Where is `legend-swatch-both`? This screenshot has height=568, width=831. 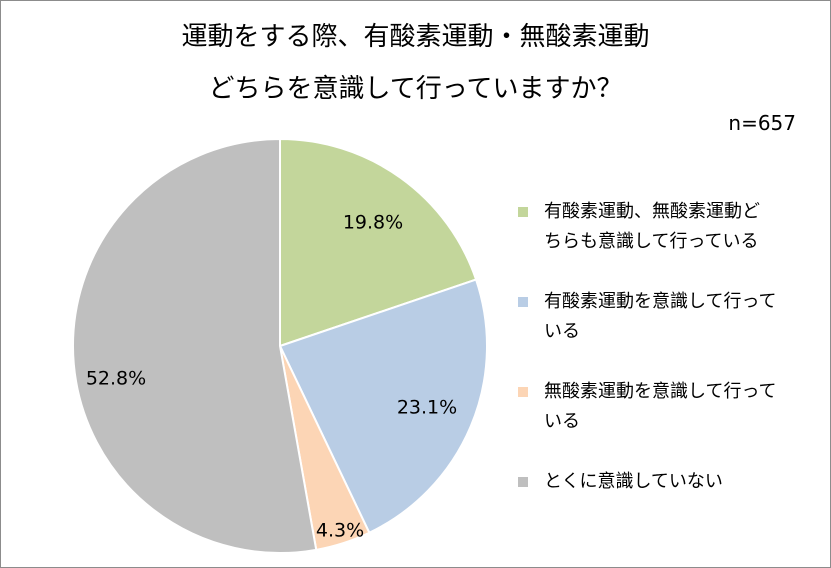
legend-swatch-both is located at coordinates (523, 212).